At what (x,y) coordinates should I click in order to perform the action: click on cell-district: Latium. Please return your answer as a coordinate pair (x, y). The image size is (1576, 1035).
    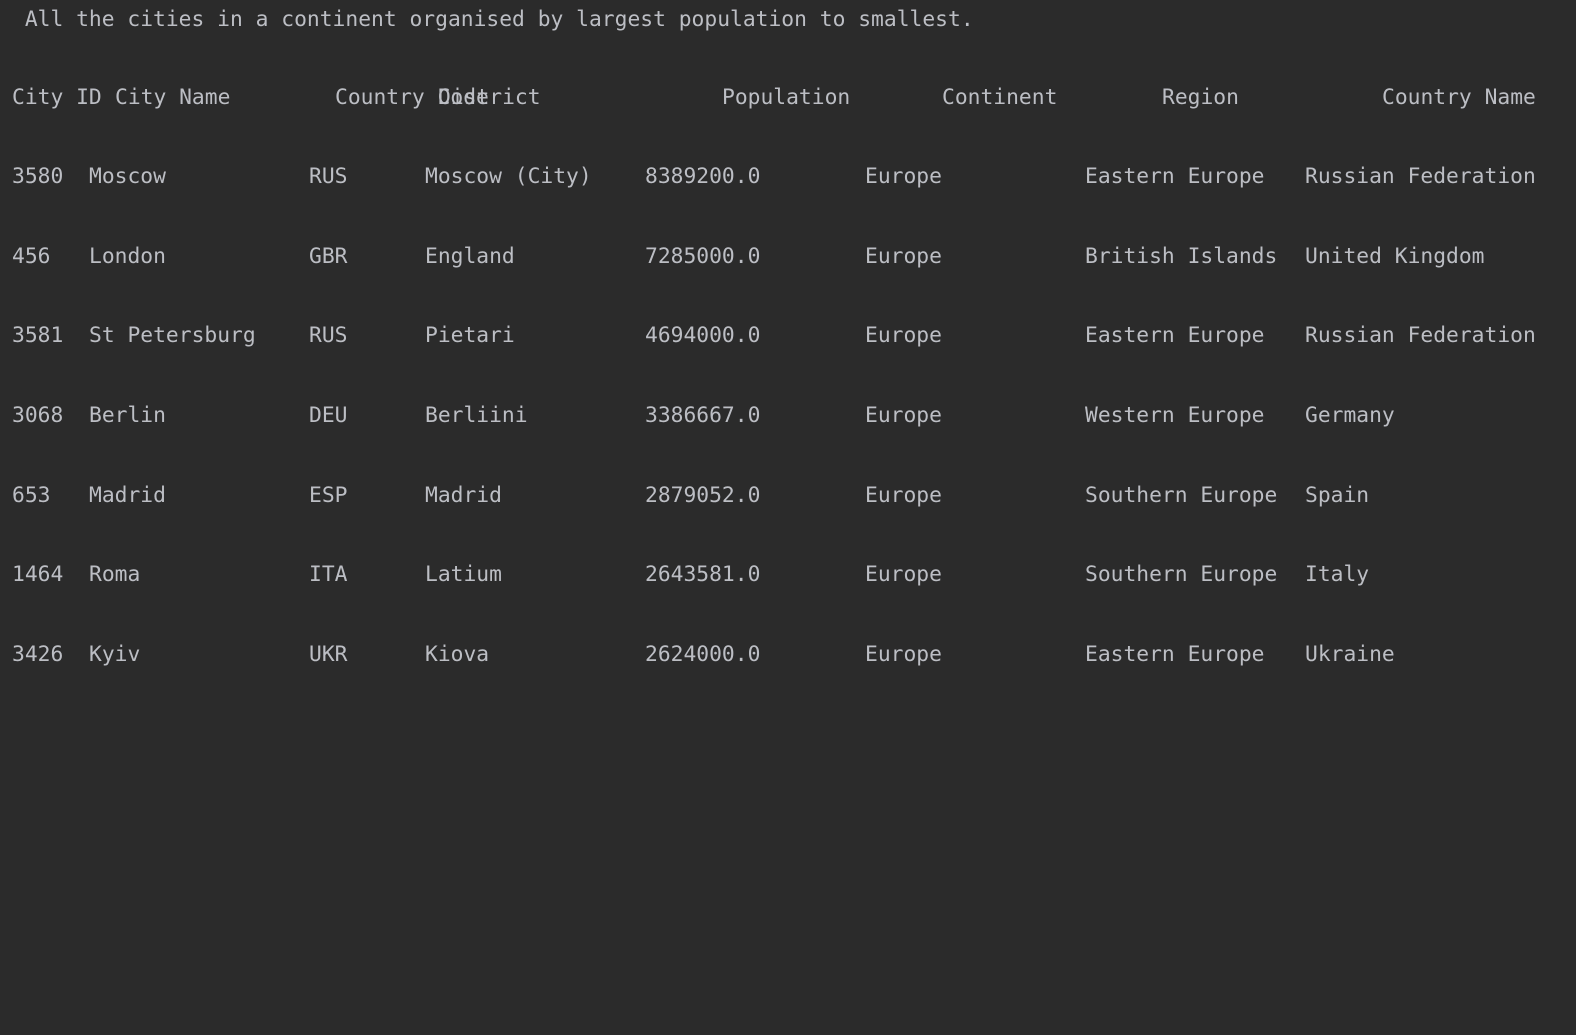
    Looking at the image, I should click on (463, 574).